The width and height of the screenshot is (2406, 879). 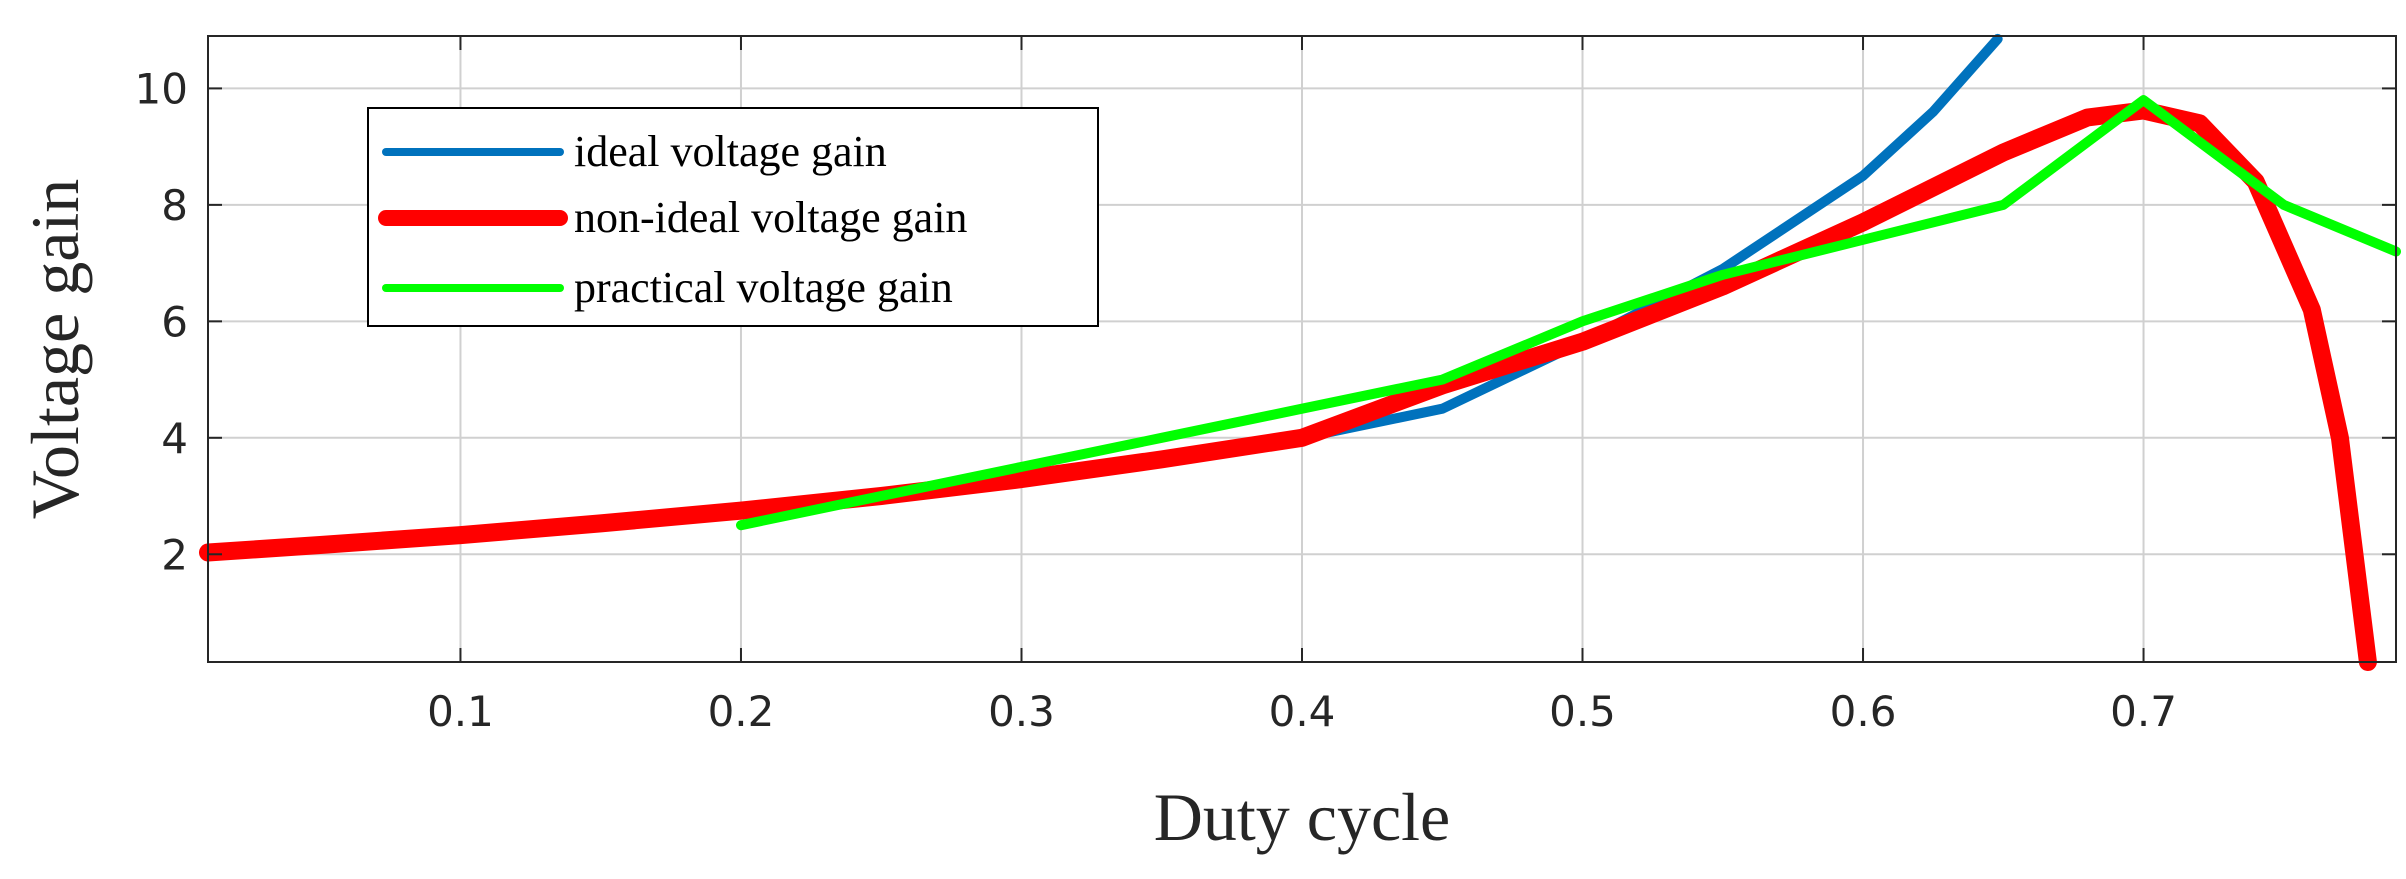 I want to click on x-tick-label: 0.1, so click(x=460, y=711).